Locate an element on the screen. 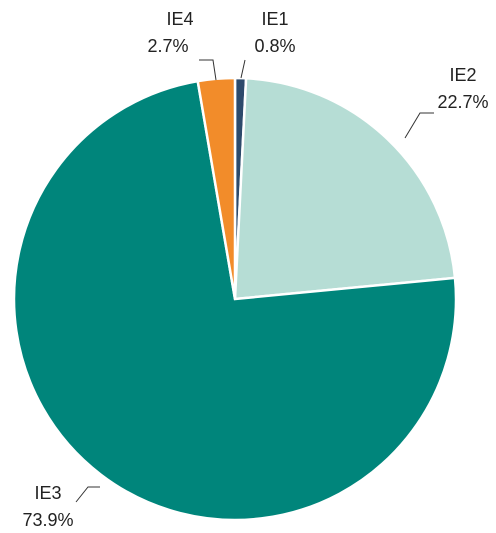  slice-value-label: 2.7% is located at coordinates (167, 46).